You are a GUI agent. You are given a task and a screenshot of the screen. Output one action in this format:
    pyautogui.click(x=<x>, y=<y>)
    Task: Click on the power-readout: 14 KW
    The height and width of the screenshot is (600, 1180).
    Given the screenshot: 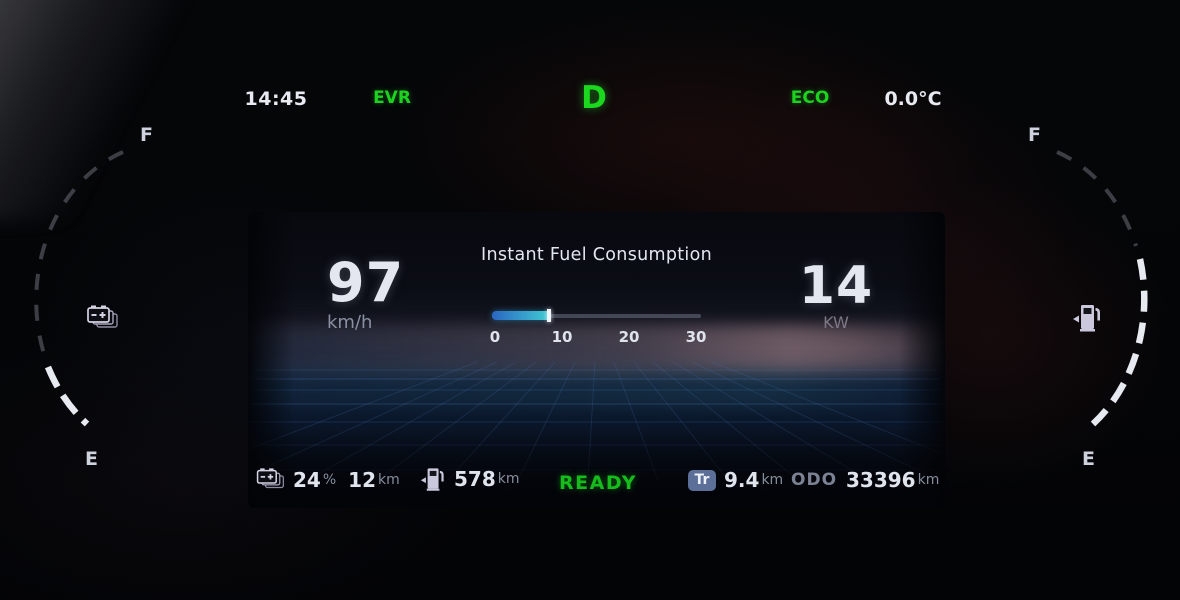 What is the action you would take?
    pyautogui.click(x=836, y=296)
    